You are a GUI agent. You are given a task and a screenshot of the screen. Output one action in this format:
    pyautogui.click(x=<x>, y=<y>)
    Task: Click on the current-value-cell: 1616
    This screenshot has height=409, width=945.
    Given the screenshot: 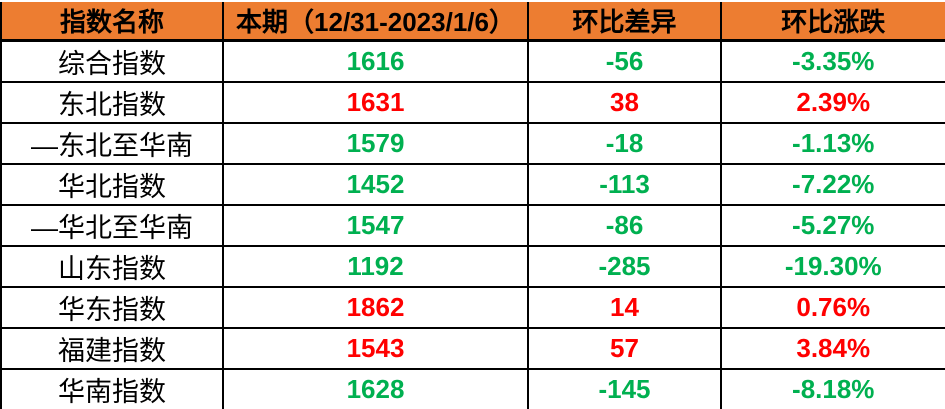 What is the action you would take?
    pyautogui.click(x=375, y=61)
    